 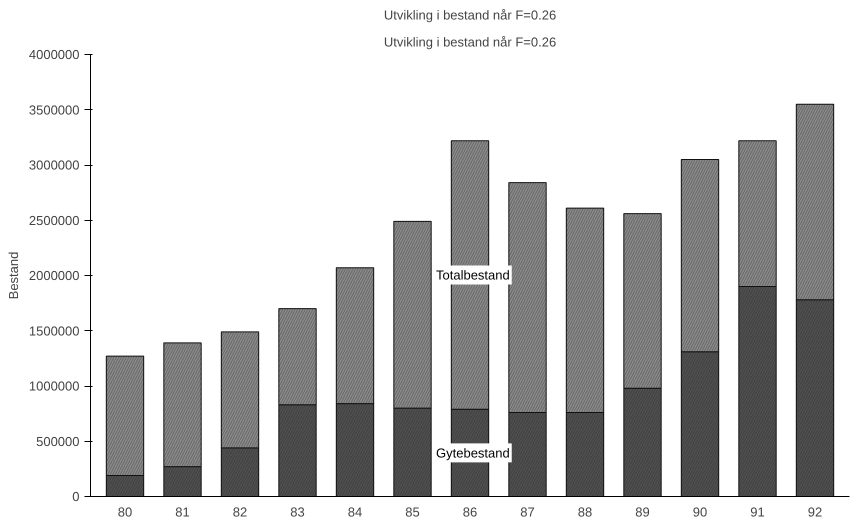 I want to click on y-axis-title: Bestand, so click(x=13, y=276).